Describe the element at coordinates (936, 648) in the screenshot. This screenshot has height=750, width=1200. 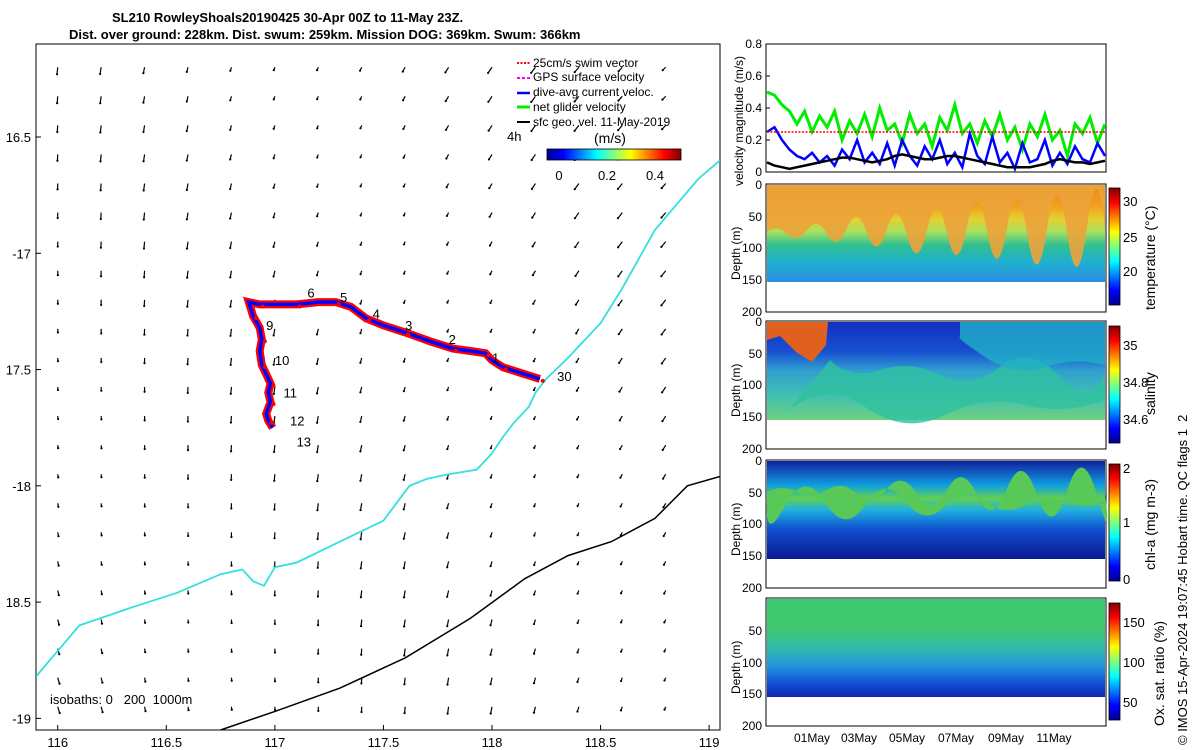
I see `oxygen-fill` at that location.